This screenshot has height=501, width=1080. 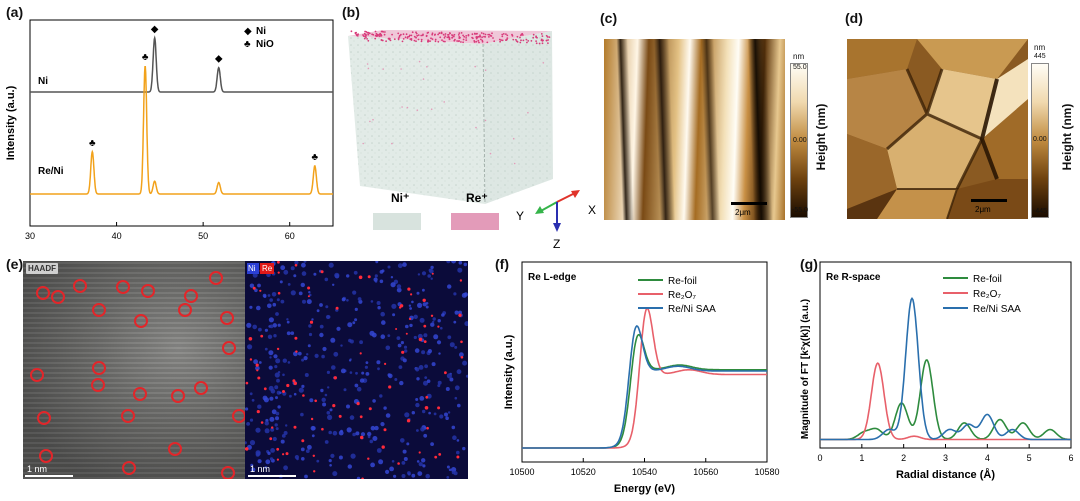 What do you see at coordinates (853, 277) in the screenshot?
I see `annotation-re-r-space: Re R-space` at bounding box center [853, 277].